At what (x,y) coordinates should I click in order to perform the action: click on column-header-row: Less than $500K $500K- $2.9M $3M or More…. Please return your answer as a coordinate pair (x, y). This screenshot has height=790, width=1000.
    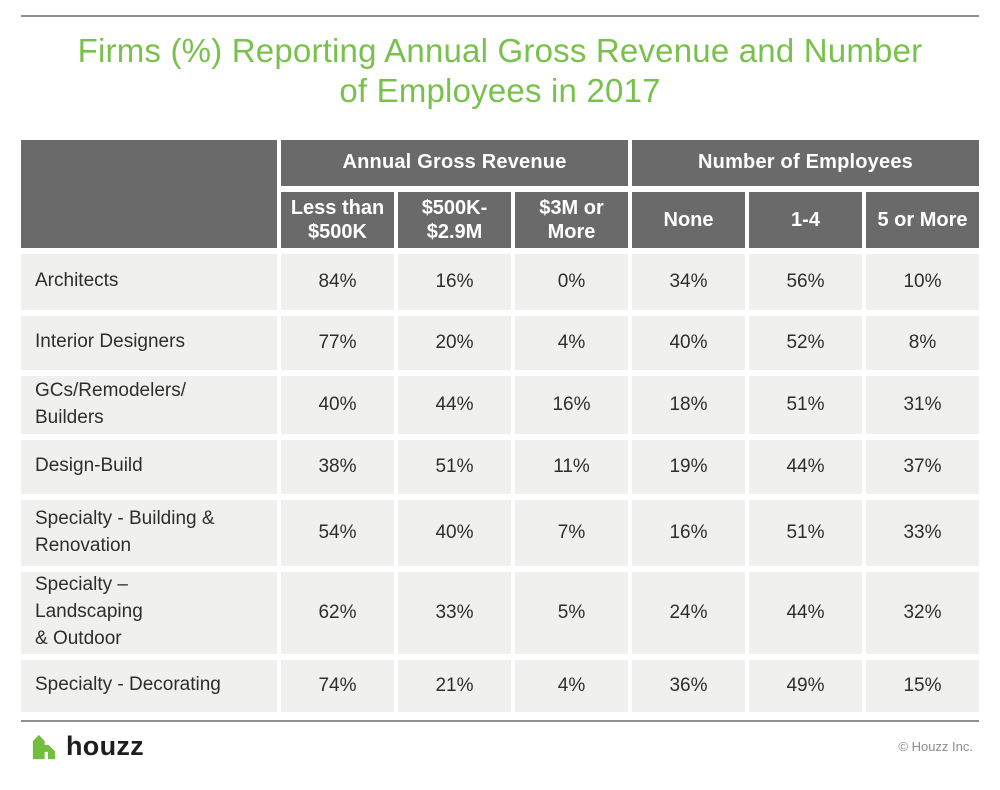
    Looking at the image, I should click on (500, 219).